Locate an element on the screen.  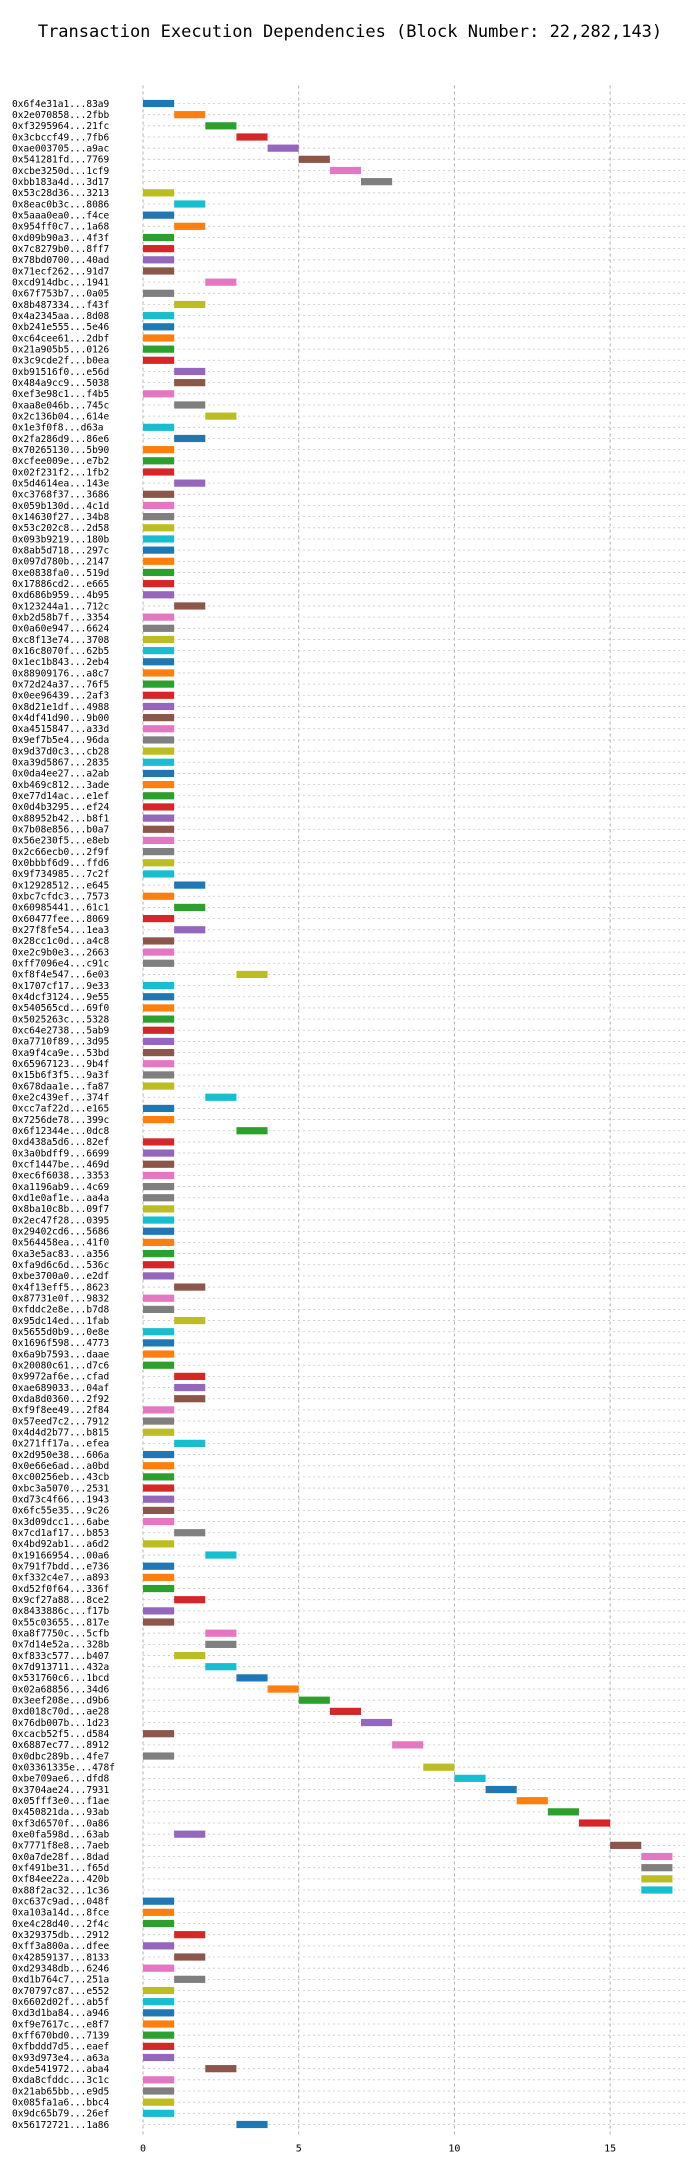
y-tick-label: 0xe4c28d40...2f4c is located at coordinates (60, 1924).